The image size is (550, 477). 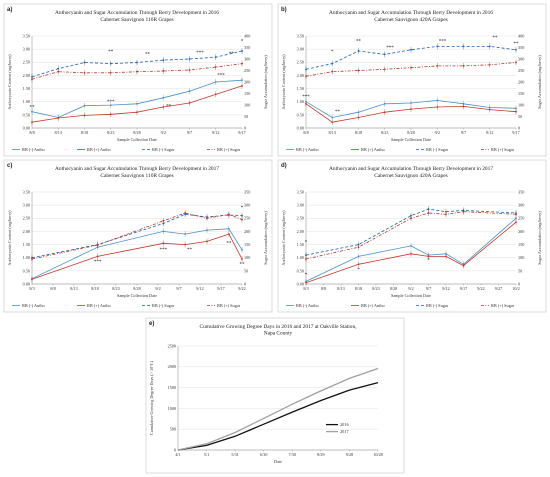 What do you see at coordinates (344, 424) in the screenshot?
I see `legend-label: 2016` at bounding box center [344, 424].